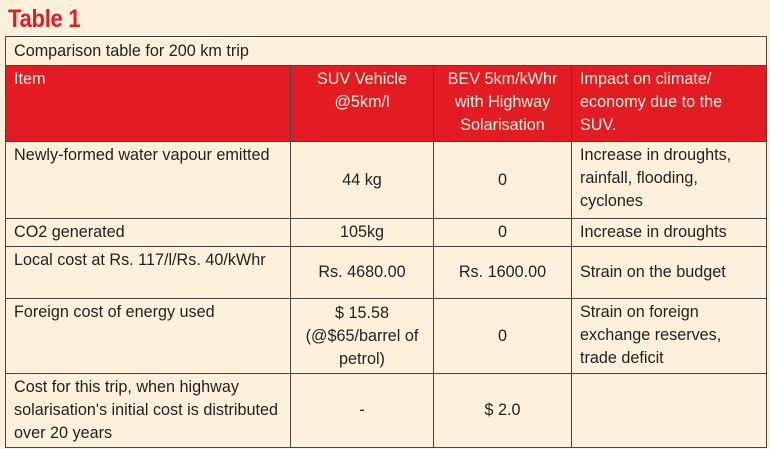 This screenshot has width=770, height=449. What do you see at coordinates (669, 410) in the screenshot?
I see `cell-impact` at bounding box center [669, 410].